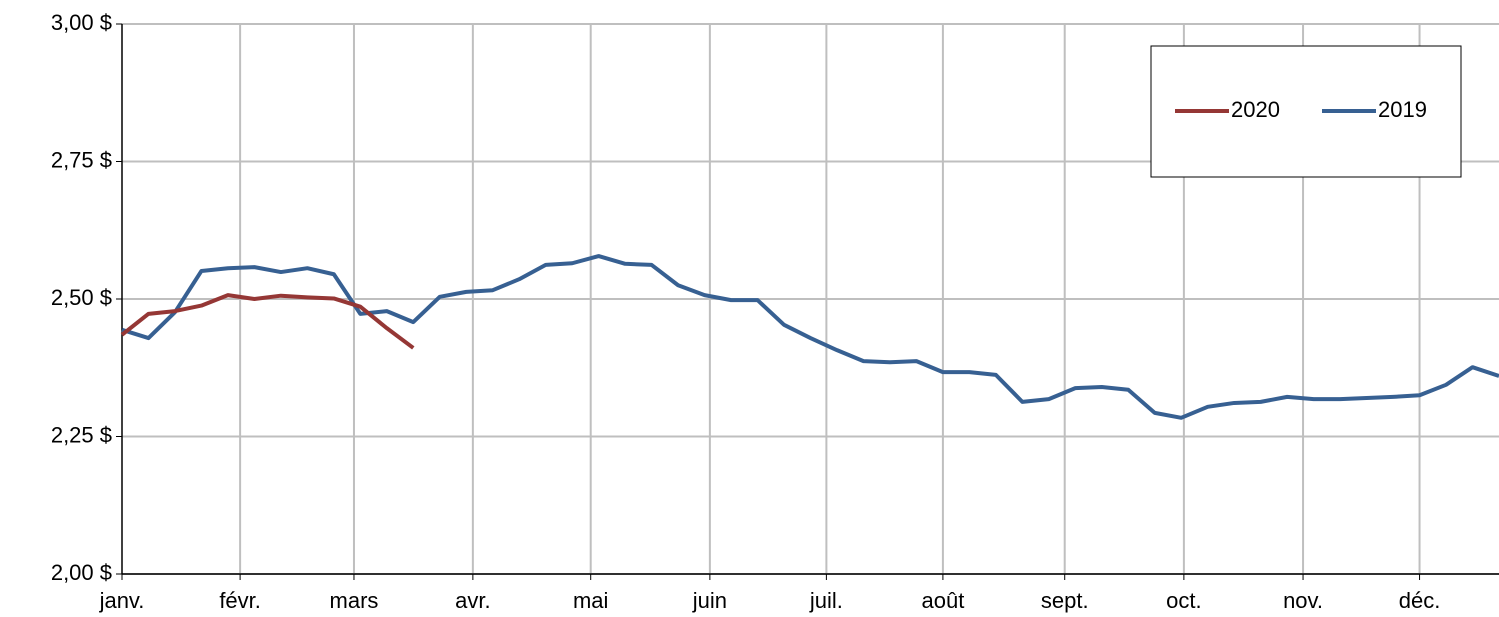  What do you see at coordinates (1065, 600) in the screenshot?
I see `x-tick-label: sept.` at bounding box center [1065, 600].